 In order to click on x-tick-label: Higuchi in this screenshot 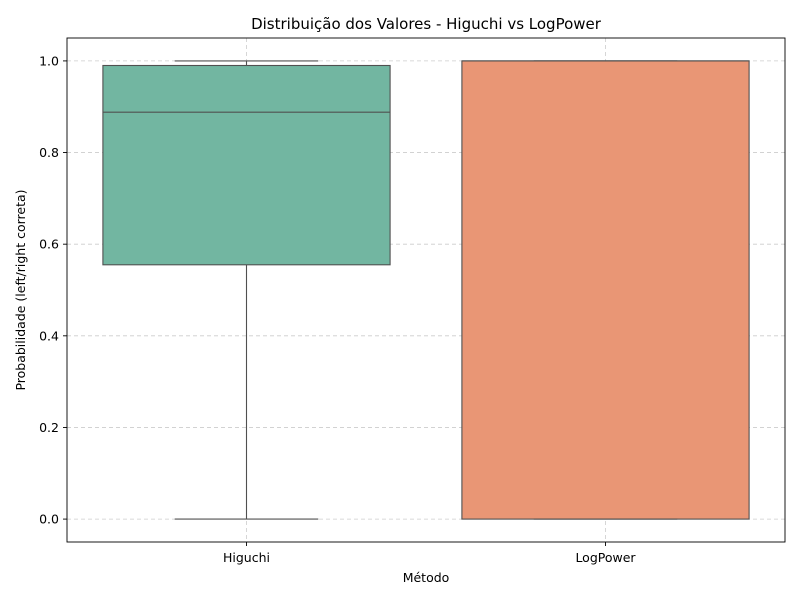, I will do `click(246, 557)`.